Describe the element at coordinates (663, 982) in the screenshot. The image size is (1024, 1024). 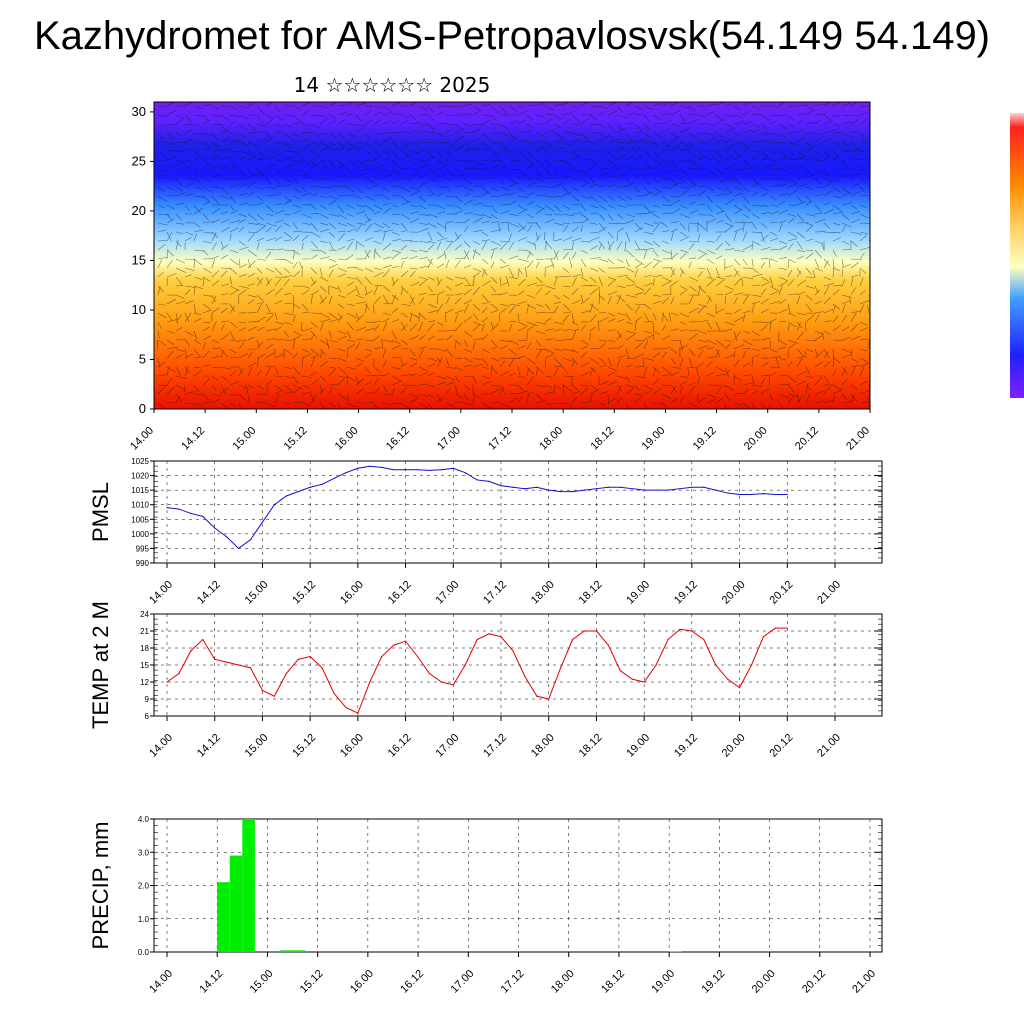
I see `x-tick-label: 19.00` at that location.